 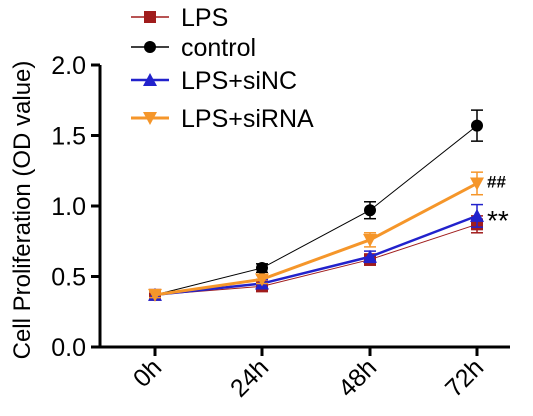 What do you see at coordinates (22, 210) in the screenshot?
I see `y-axis-label: Cell Proliferation (OD value)` at bounding box center [22, 210].